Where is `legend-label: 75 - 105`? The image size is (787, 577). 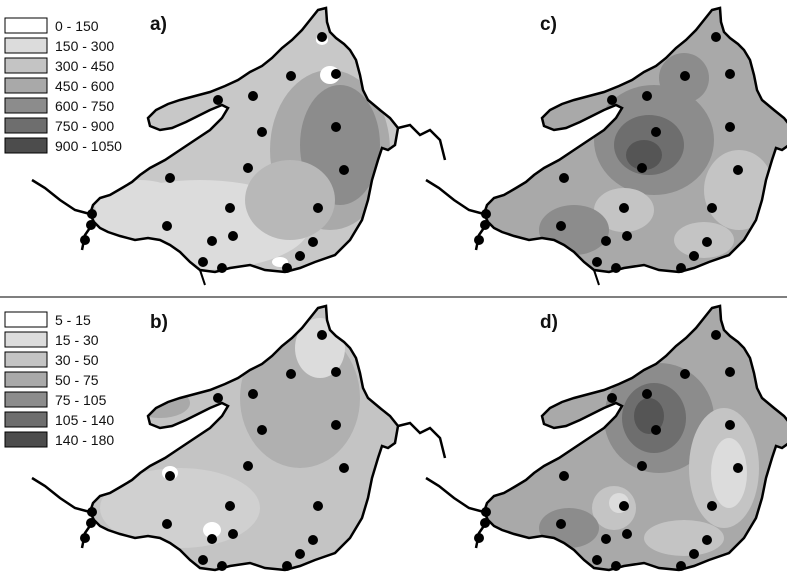
legend-label: 75 - 105 is located at coordinates (81, 400).